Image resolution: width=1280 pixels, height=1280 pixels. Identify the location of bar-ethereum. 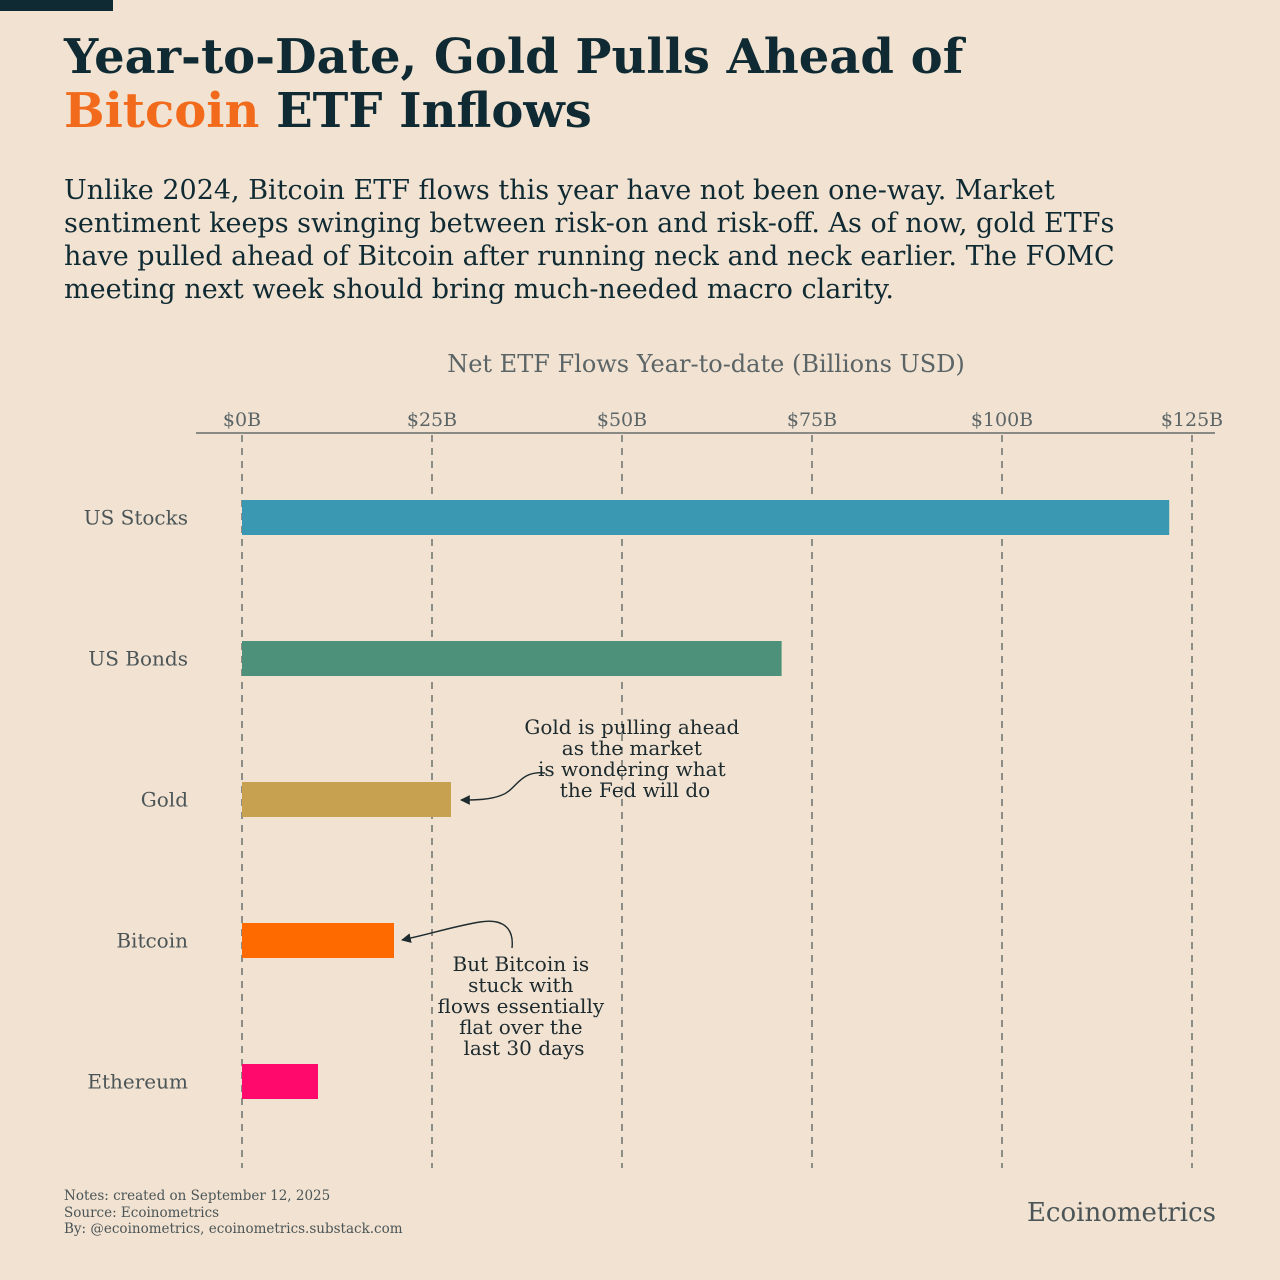
(280, 1081).